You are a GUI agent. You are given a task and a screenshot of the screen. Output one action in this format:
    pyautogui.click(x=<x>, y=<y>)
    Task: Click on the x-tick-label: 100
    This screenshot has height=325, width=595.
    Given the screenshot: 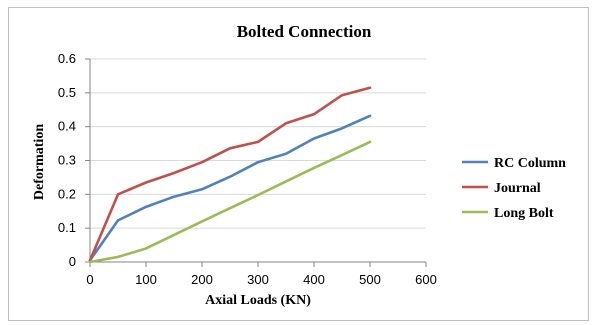 What is the action you would take?
    pyautogui.click(x=146, y=279)
    